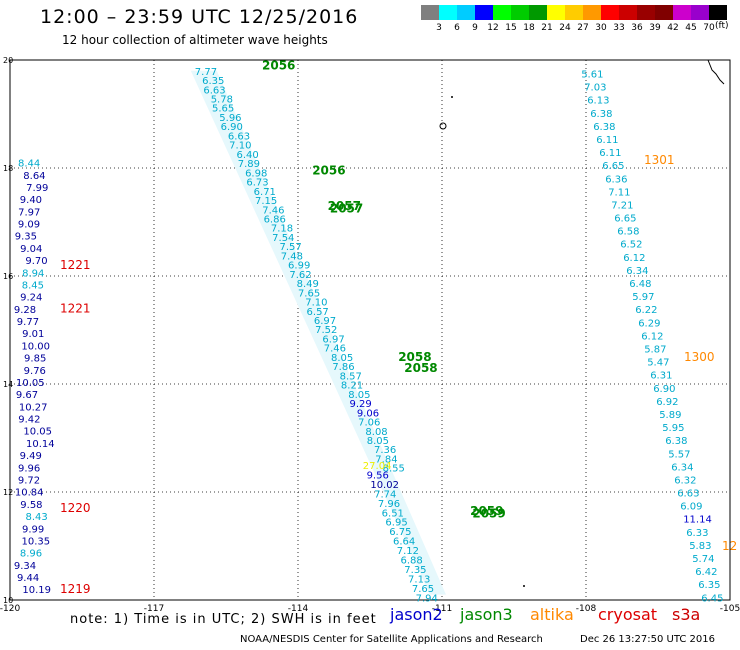 The image size is (740, 650). I want to click on legend-label: 45, so click(691, 28).